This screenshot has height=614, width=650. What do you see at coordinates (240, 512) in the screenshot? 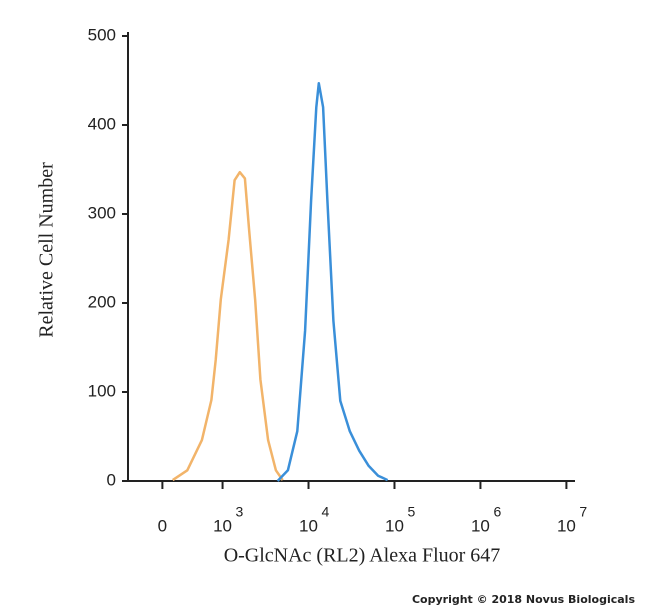
I see `x-tick-exponent: 3` at bounding box center [240, 512].